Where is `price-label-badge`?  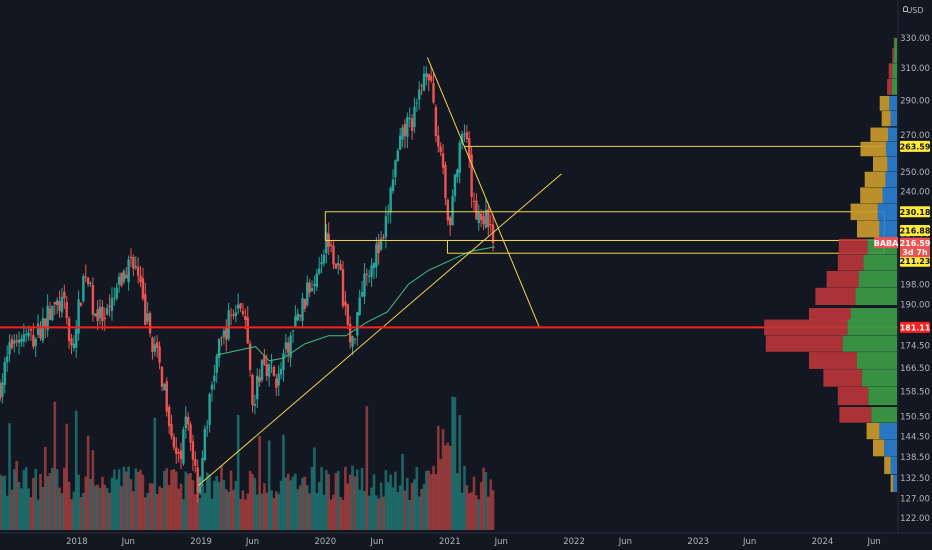
price-label-badge is located at coordinates (915, 327).